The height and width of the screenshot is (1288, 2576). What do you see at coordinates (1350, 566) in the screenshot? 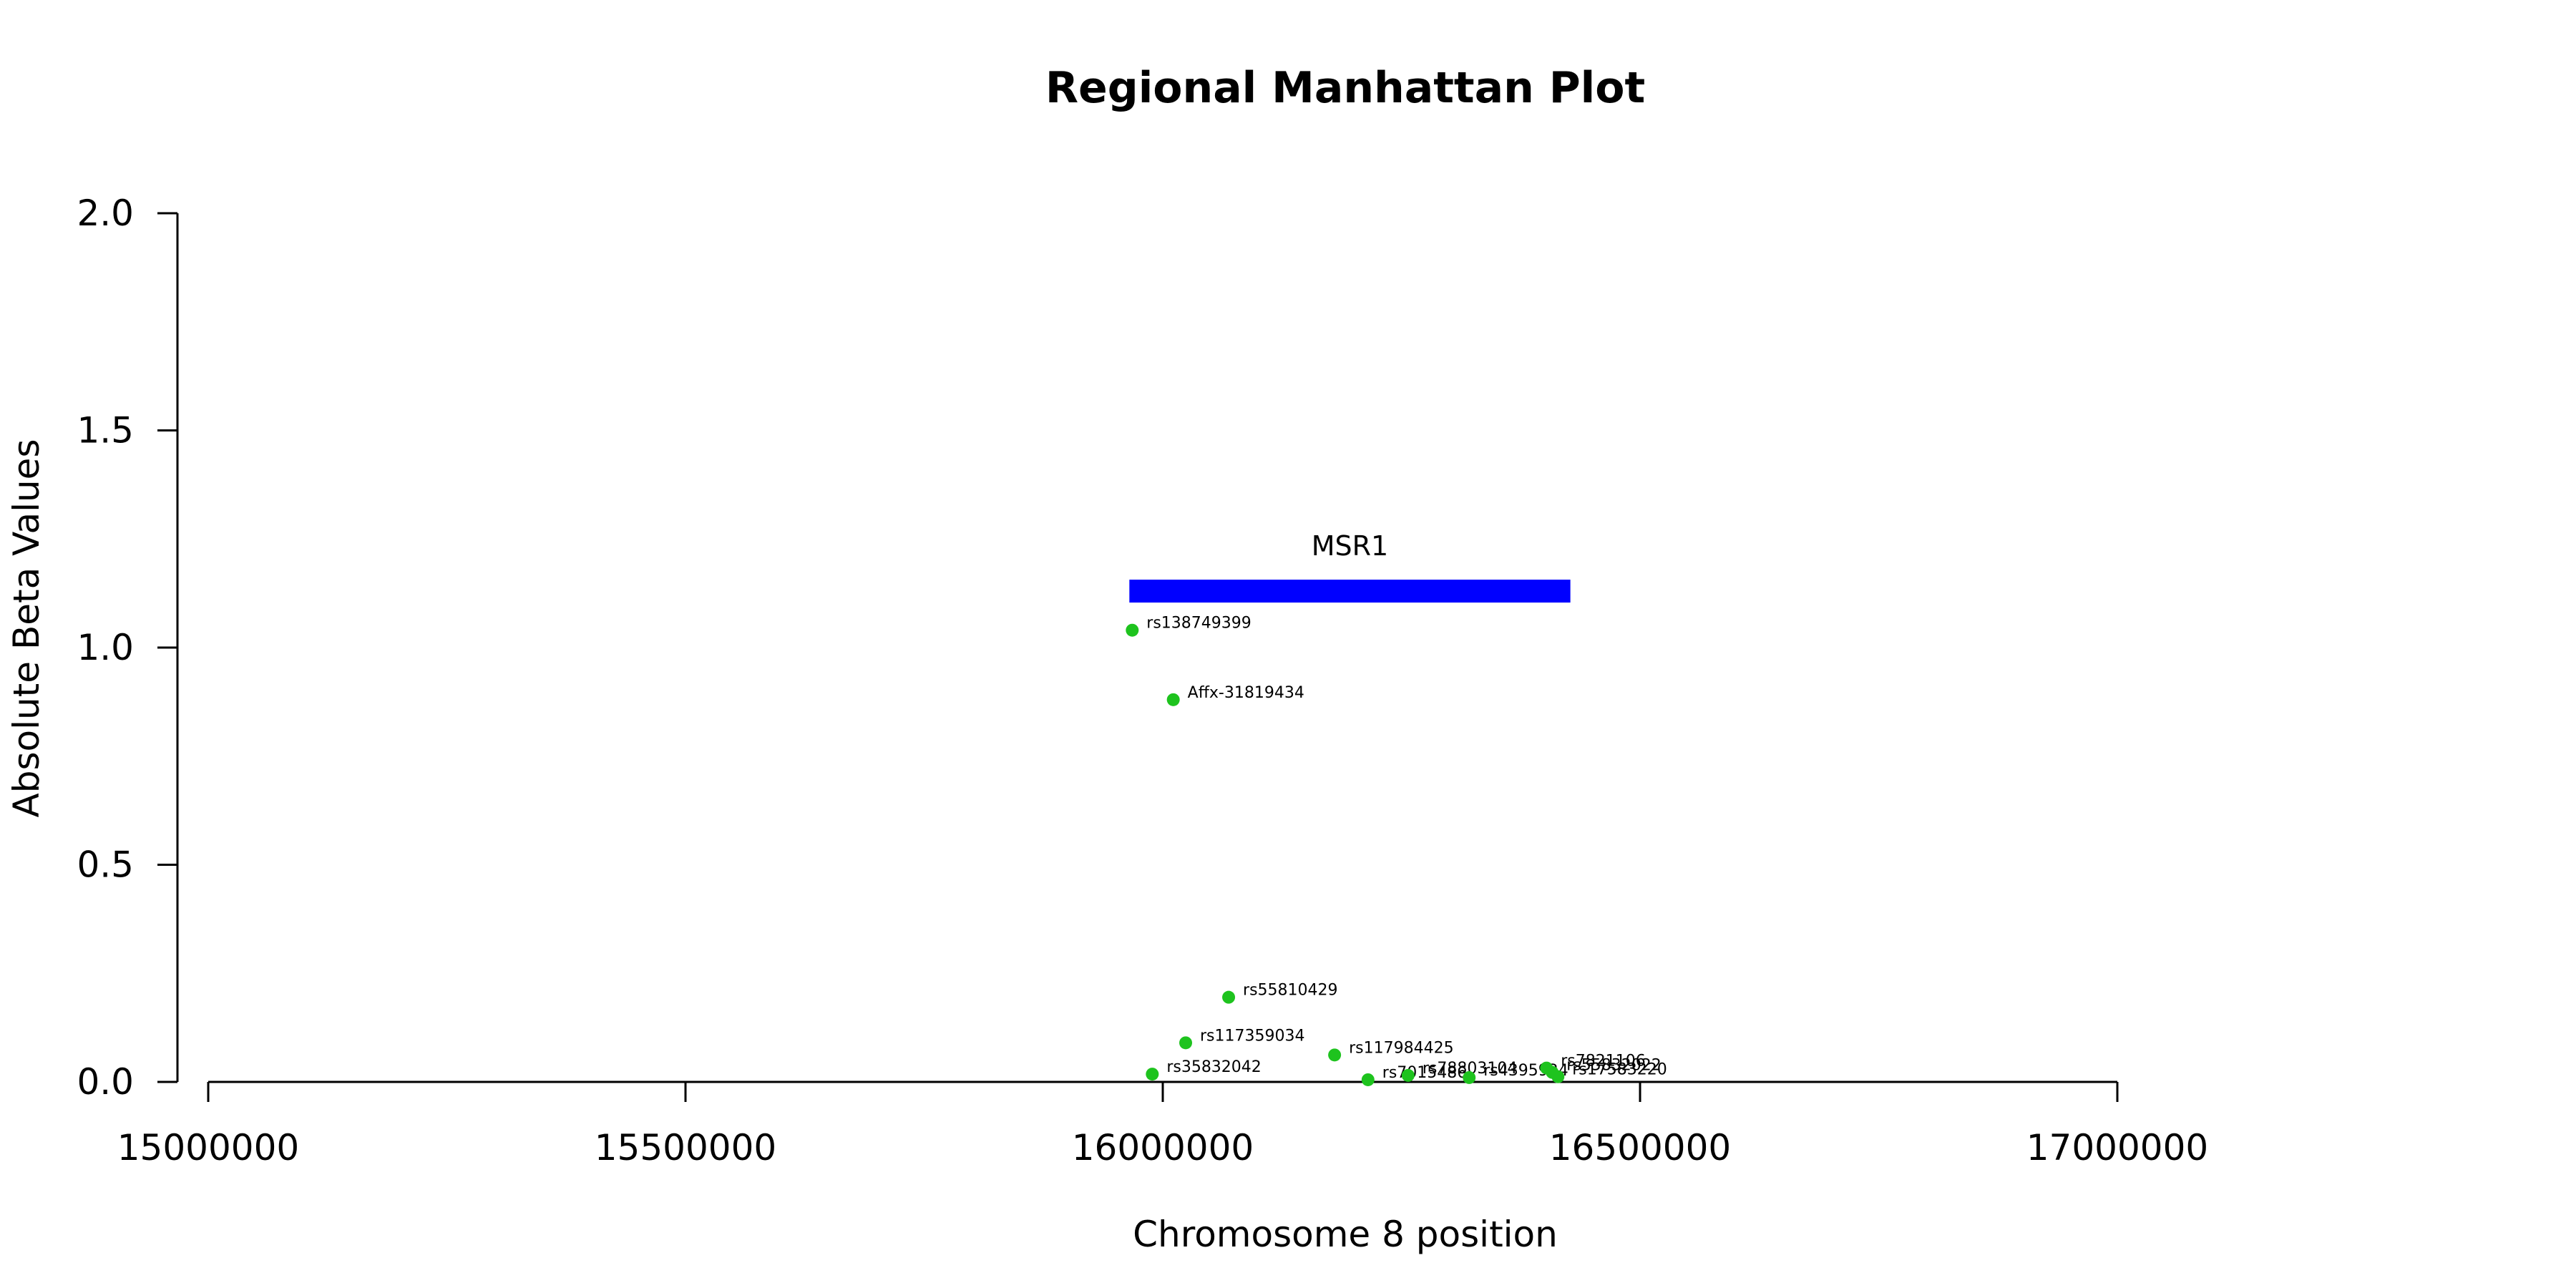
I see `gene-track: MSR1` at bounding box center [1350, 566].